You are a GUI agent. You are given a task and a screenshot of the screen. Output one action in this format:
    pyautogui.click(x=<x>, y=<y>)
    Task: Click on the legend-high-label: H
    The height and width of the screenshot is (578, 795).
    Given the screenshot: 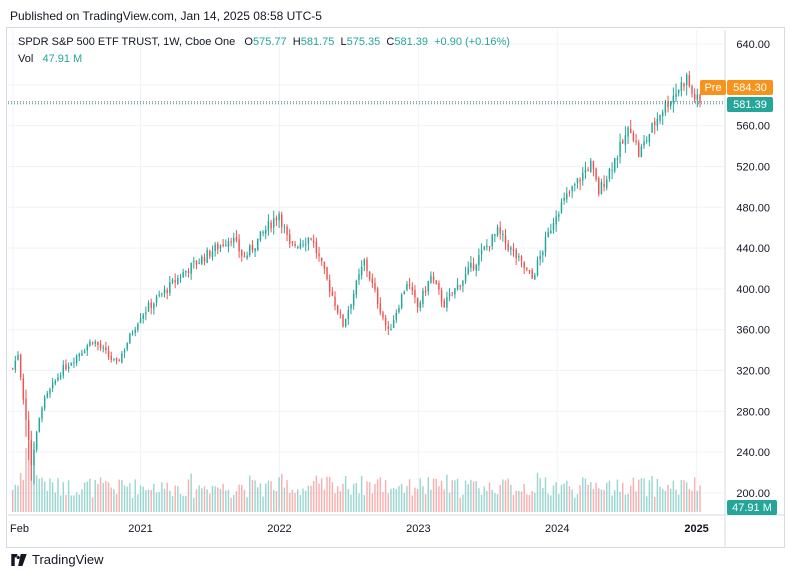 What is the action you would take?
    pyautogui.click(x=296, y=42)
    